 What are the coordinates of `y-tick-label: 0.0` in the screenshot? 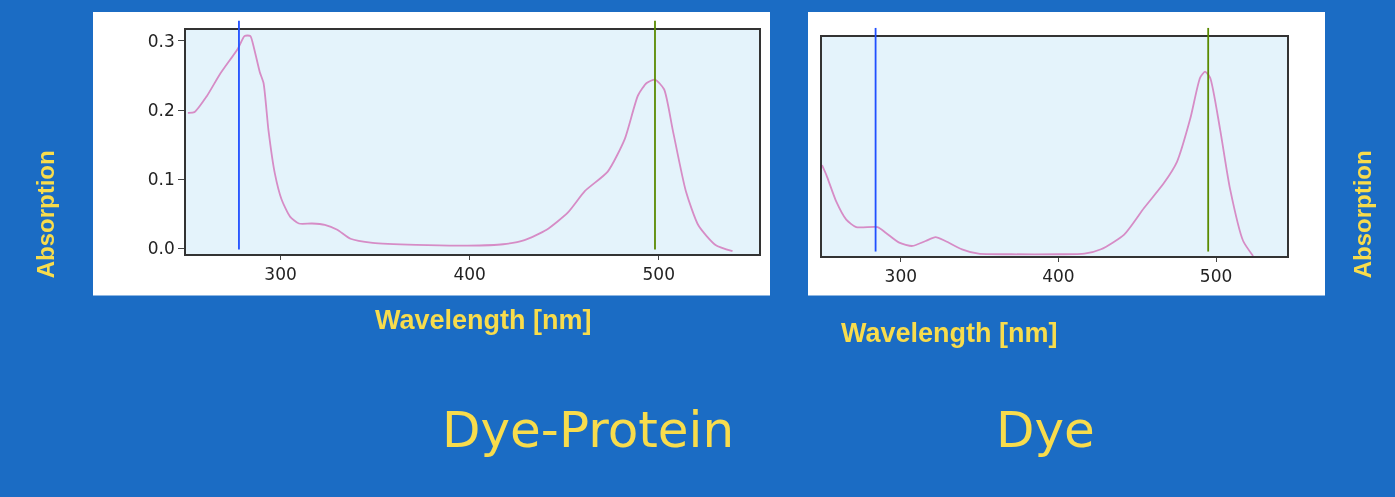 It's located at (161, 248).